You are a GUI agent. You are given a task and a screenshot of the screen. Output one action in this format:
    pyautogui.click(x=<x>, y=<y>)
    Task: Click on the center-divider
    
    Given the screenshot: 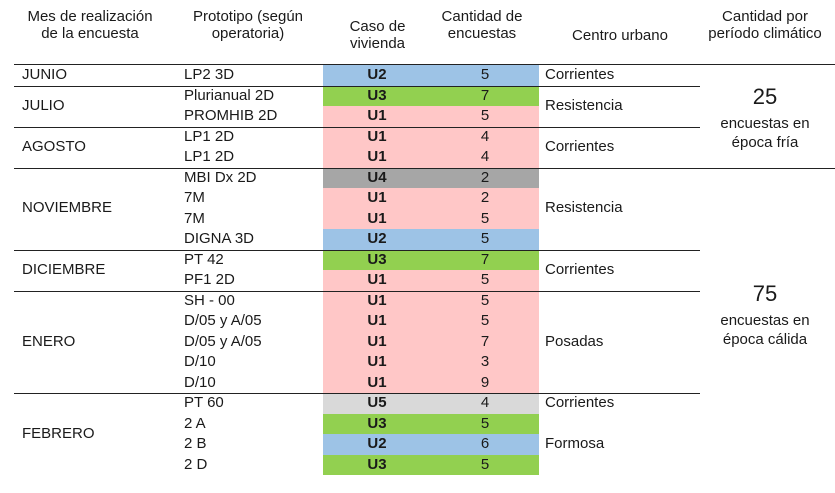 What is the action you would take?
    pyautogui.click(x=620, y=393)
    